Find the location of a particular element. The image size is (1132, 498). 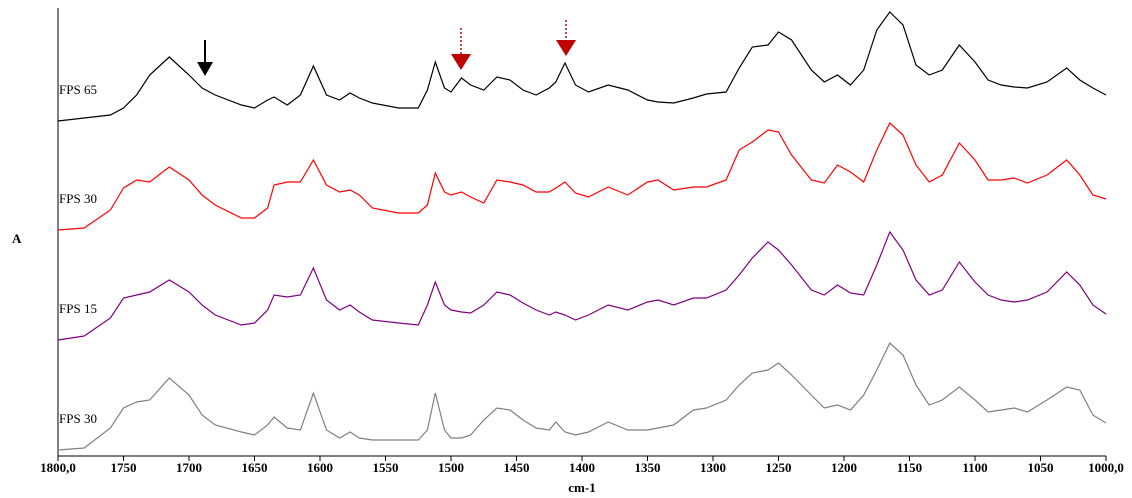

x-tick-label: 1000,0 is located at coordinates (1106, 467).